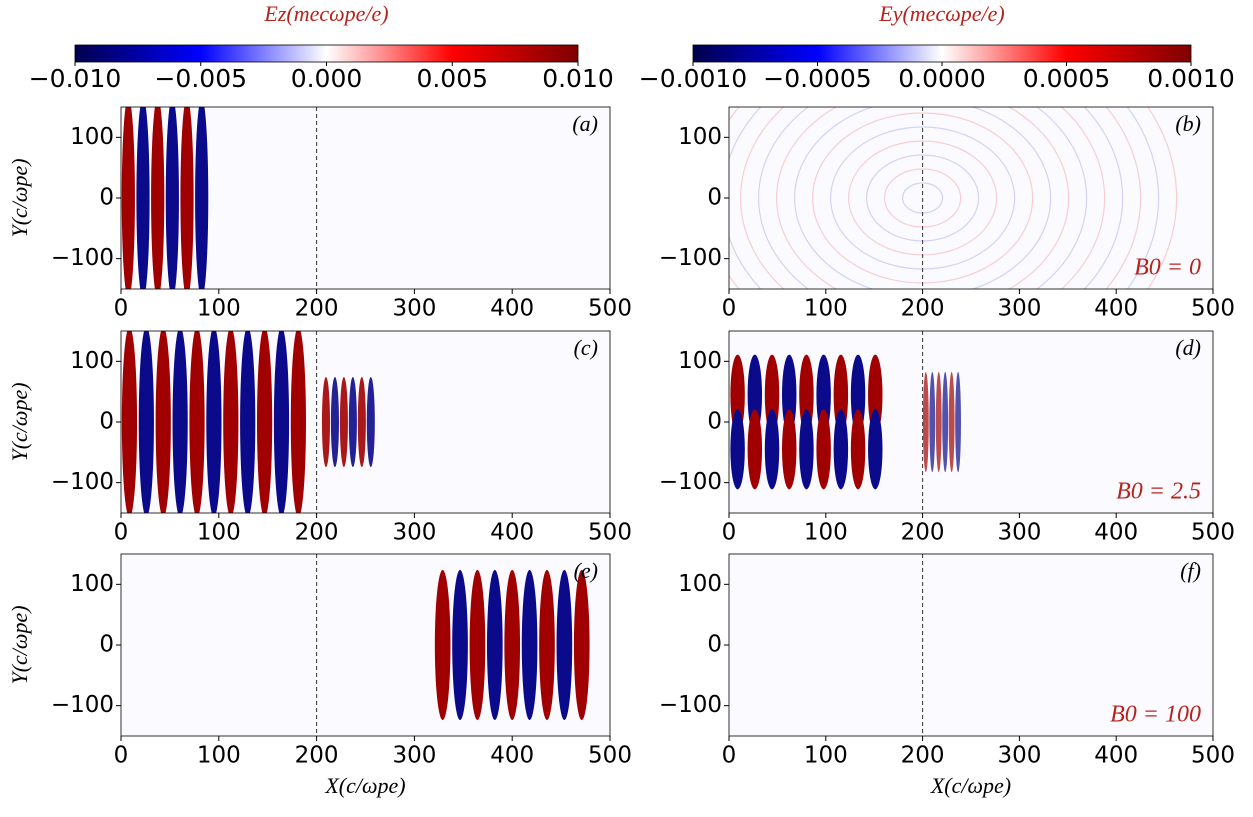  I want to click on colorbar-tick-label: 0.0010, so click(1190, 78).